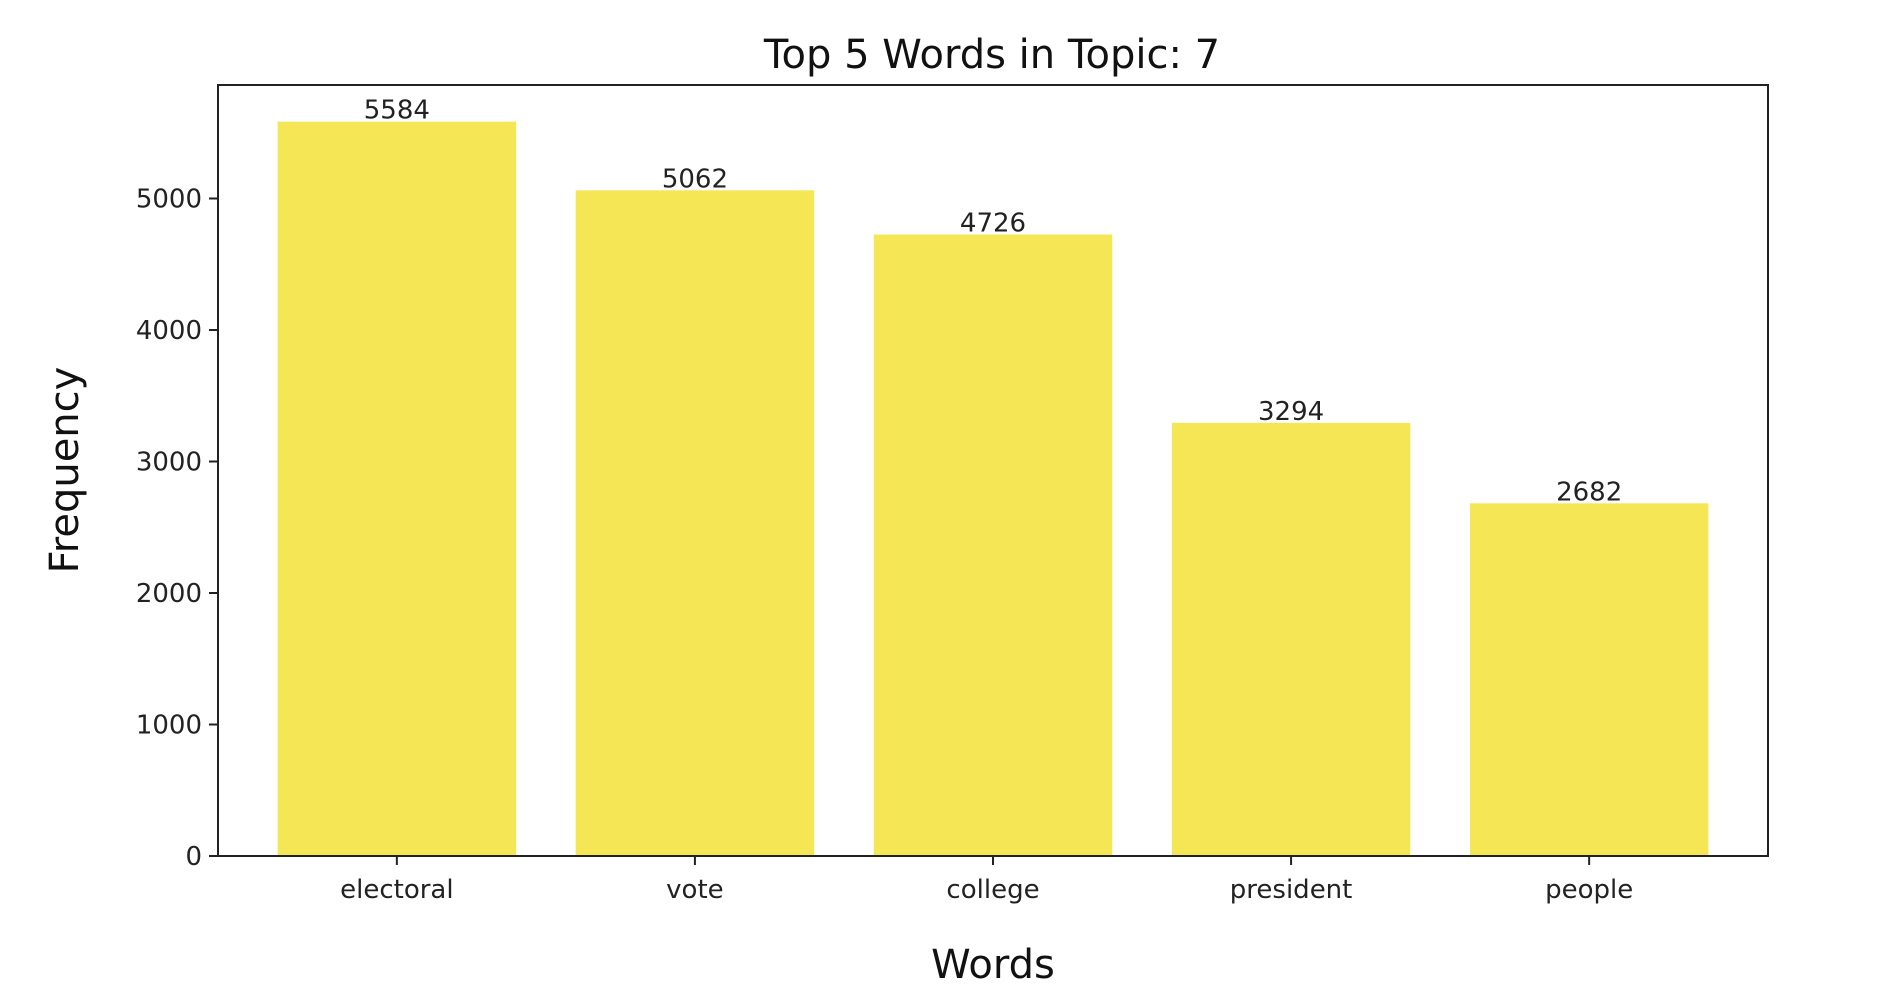 The height and width of the screenshot is (1008, 1878). What do you see at coordinates (694, 890) in the screenshot?
I see `x-tick-label: vote` at bounding box center [694, 890].